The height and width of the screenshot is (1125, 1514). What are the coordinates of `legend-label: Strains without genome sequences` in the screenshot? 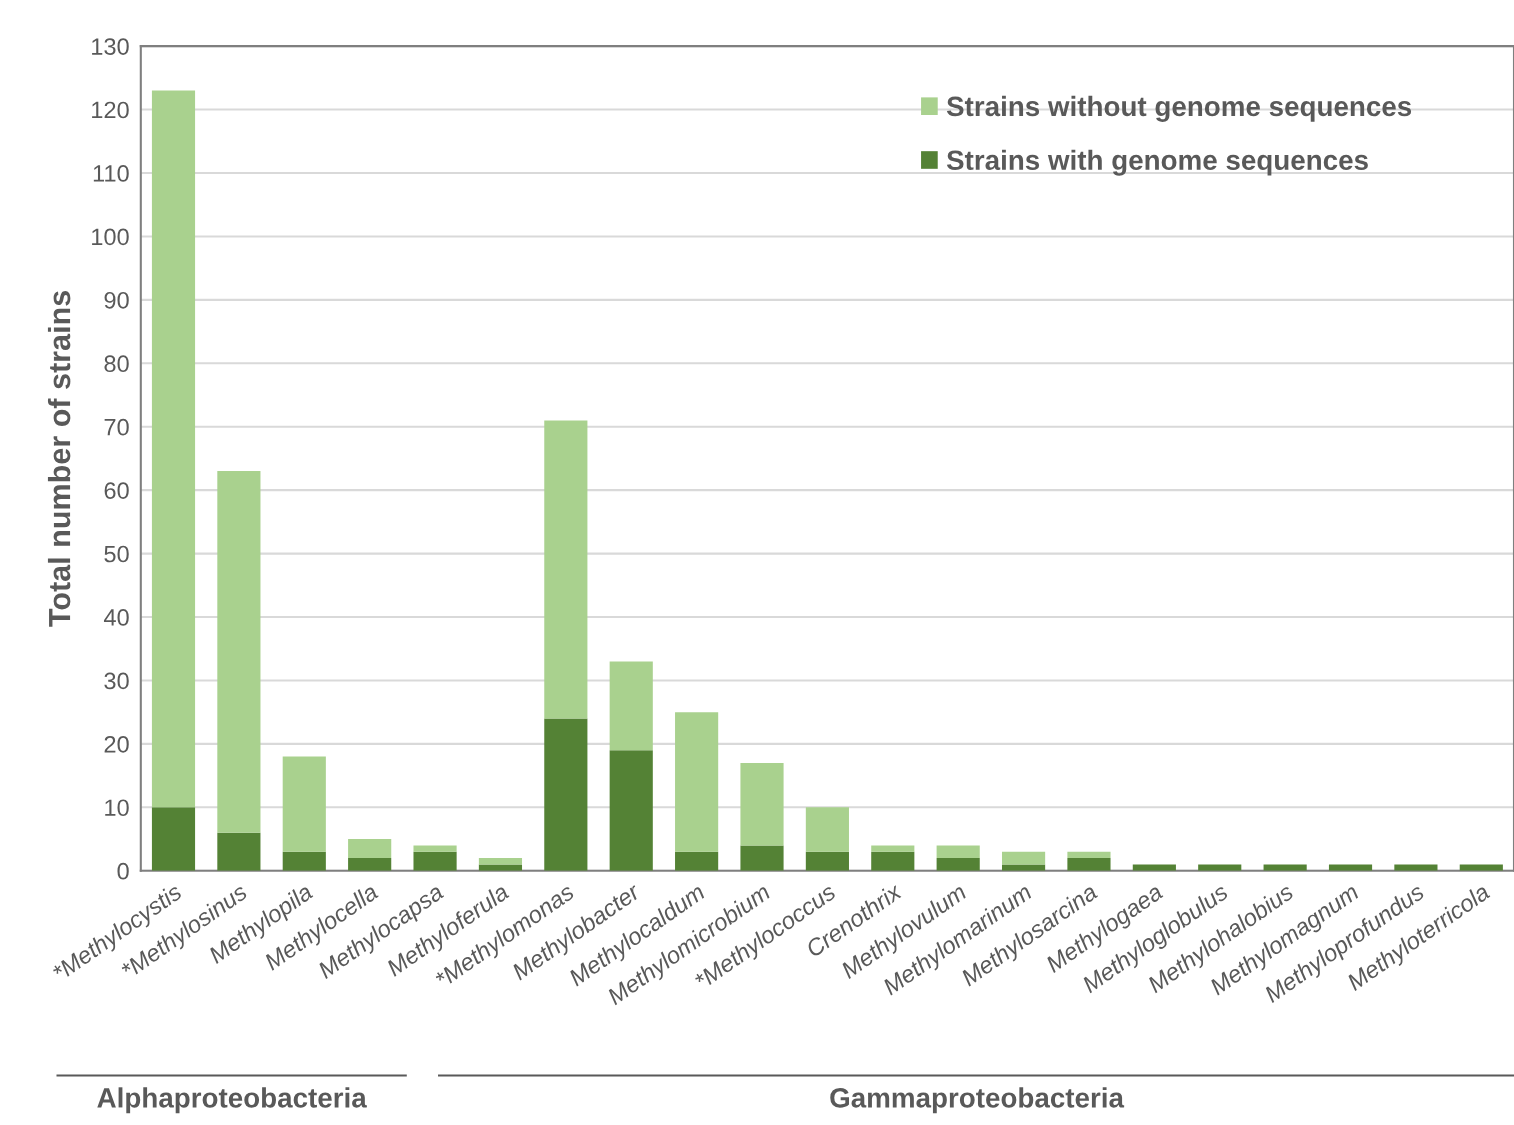 It's located at (1179, 108).